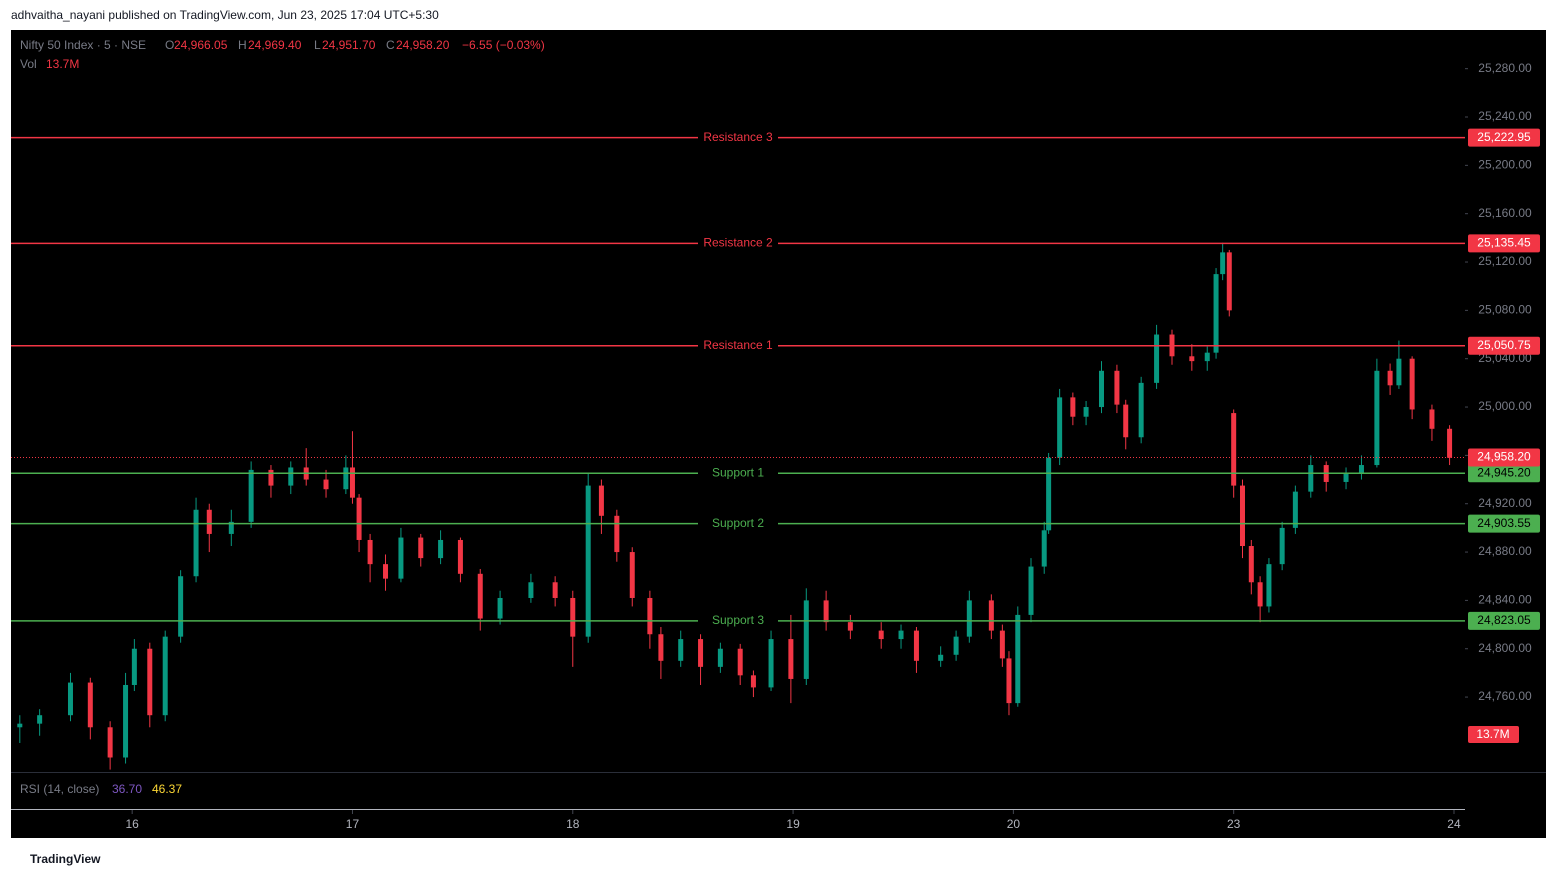 Image resolution: width=1557 pixels, height=879 pixels. I want to click on level-value: 24,903.55, so click(1504, 523).